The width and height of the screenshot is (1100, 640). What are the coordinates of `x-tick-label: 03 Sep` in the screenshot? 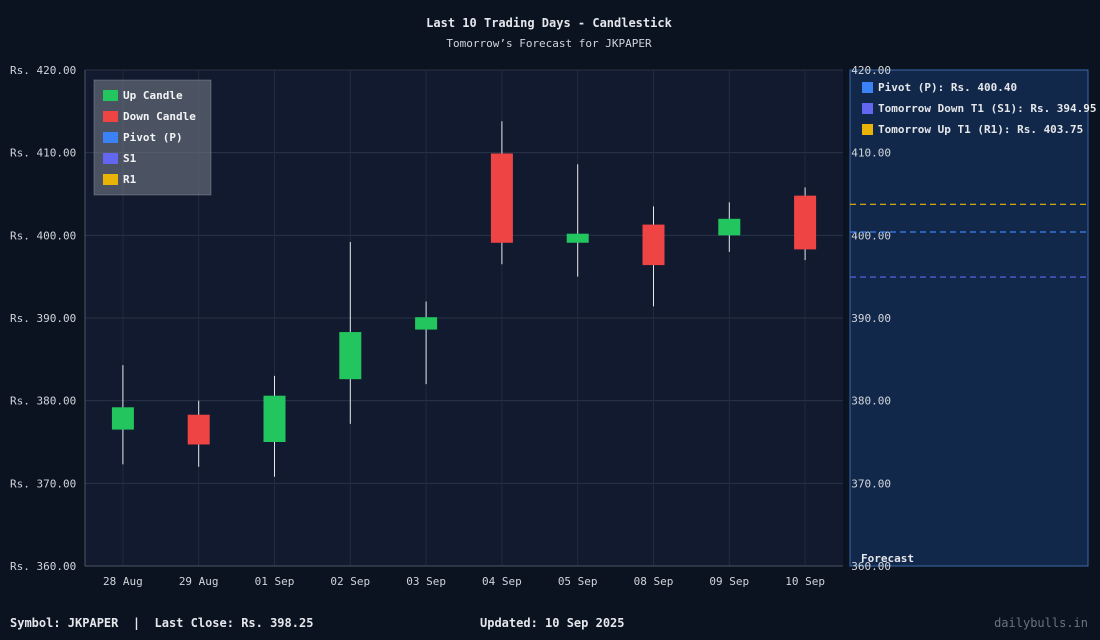 It's located at (426, 581).